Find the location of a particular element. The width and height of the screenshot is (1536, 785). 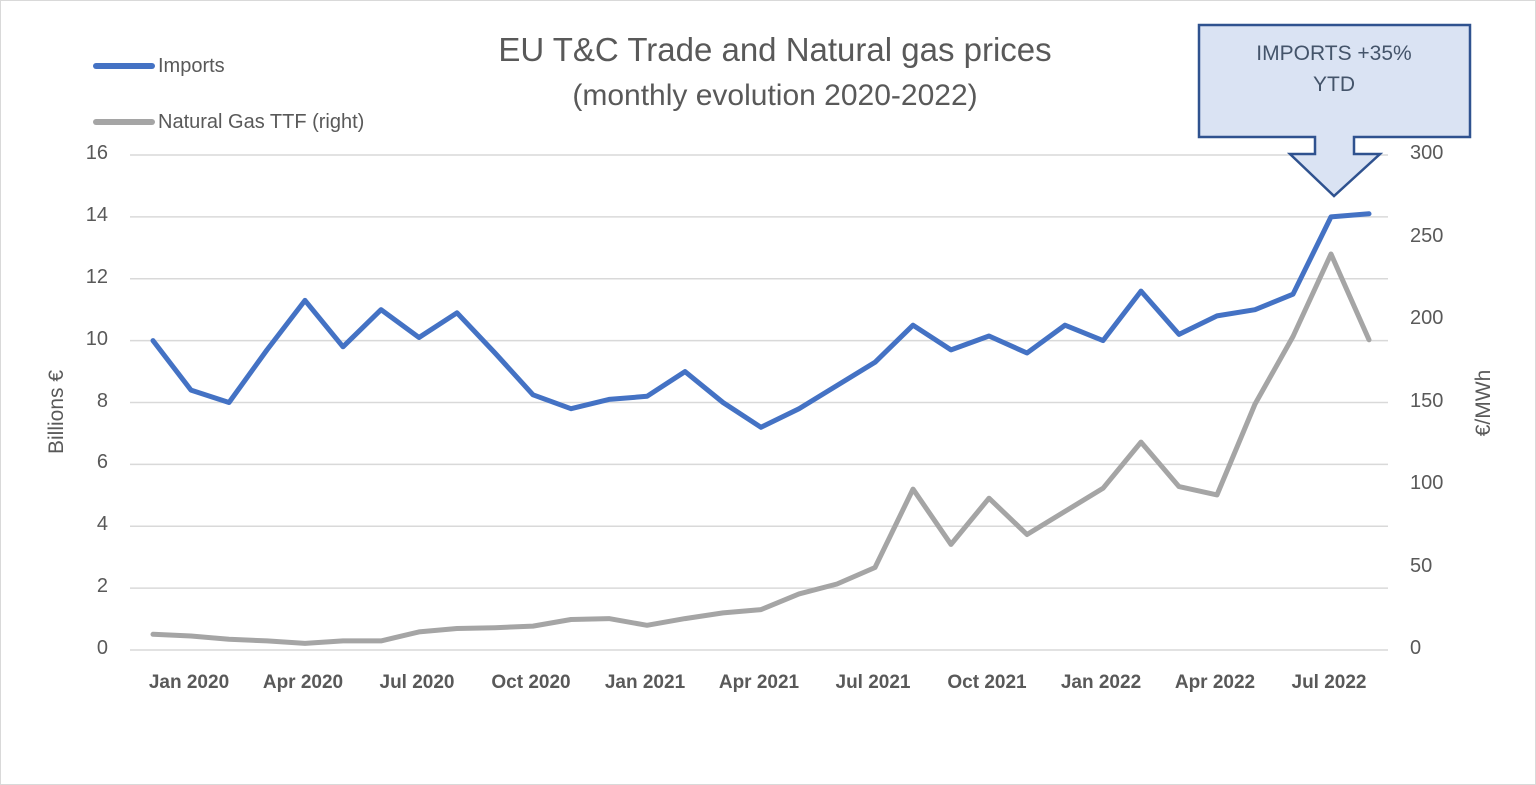

y-left-tick-10: 10 is located at coordinates (96, 338).